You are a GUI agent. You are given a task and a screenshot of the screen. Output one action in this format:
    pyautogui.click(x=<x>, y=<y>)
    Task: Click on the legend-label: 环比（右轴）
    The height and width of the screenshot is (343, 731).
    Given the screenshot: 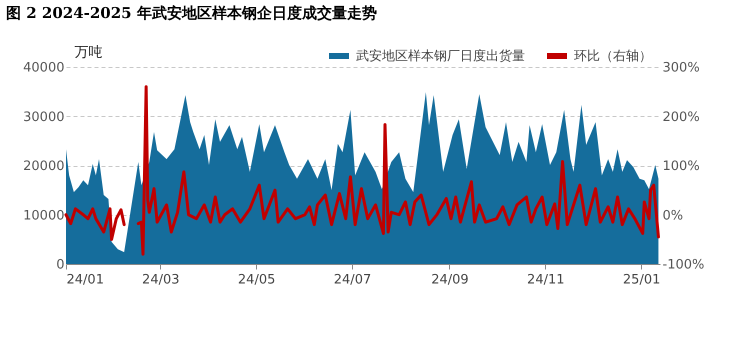 What is the action you would take?
    pyautogui.click(x=613, y=56)
    